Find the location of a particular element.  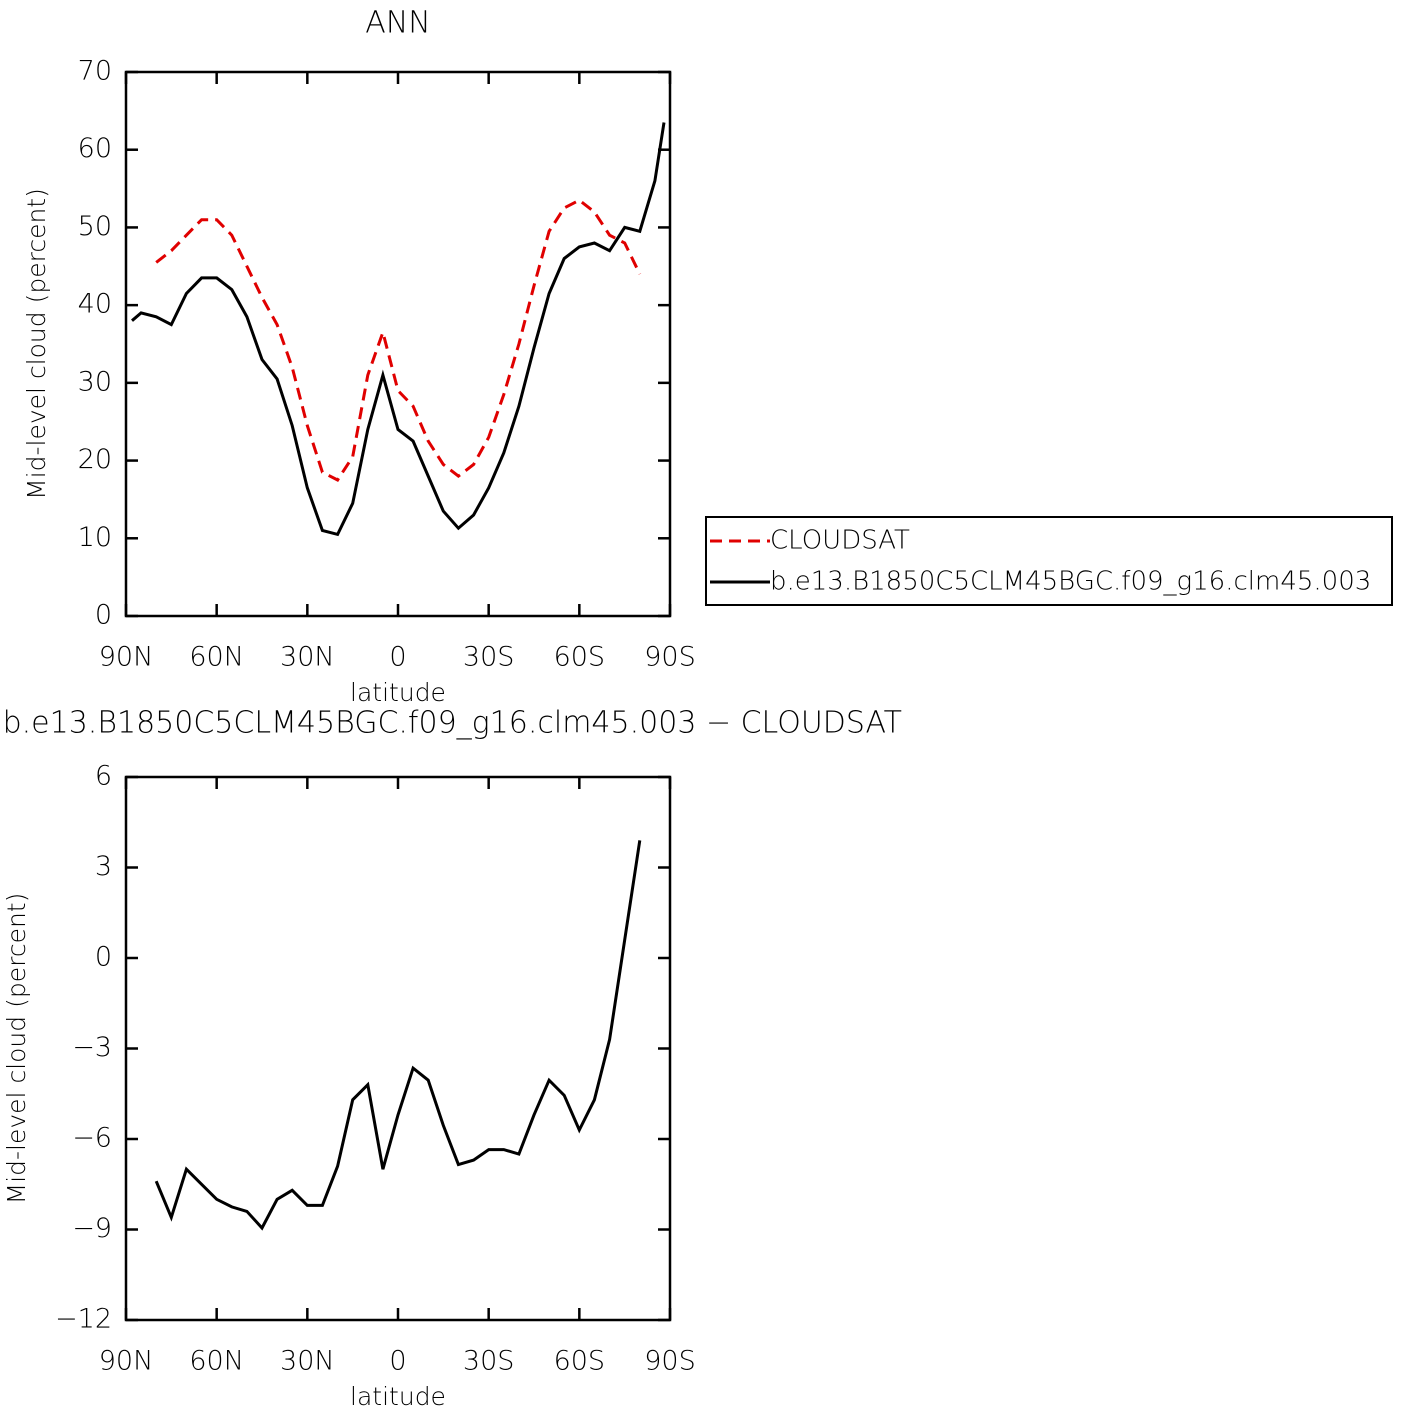

y-tick-label: 50 is located at coordinates (95, 226).